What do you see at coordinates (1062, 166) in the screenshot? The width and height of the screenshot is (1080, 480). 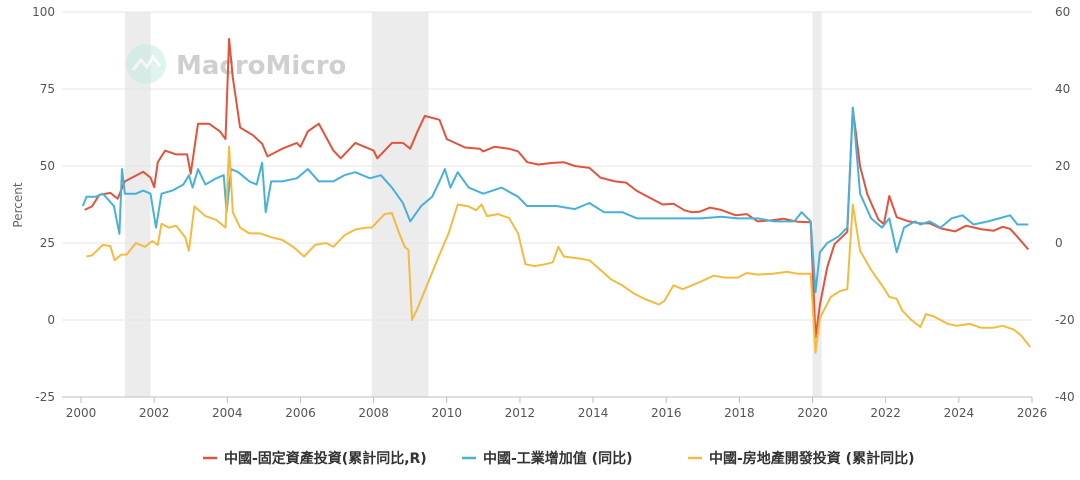 I see `right-y-tick-label: 20` at bounding box center [1062, 166].